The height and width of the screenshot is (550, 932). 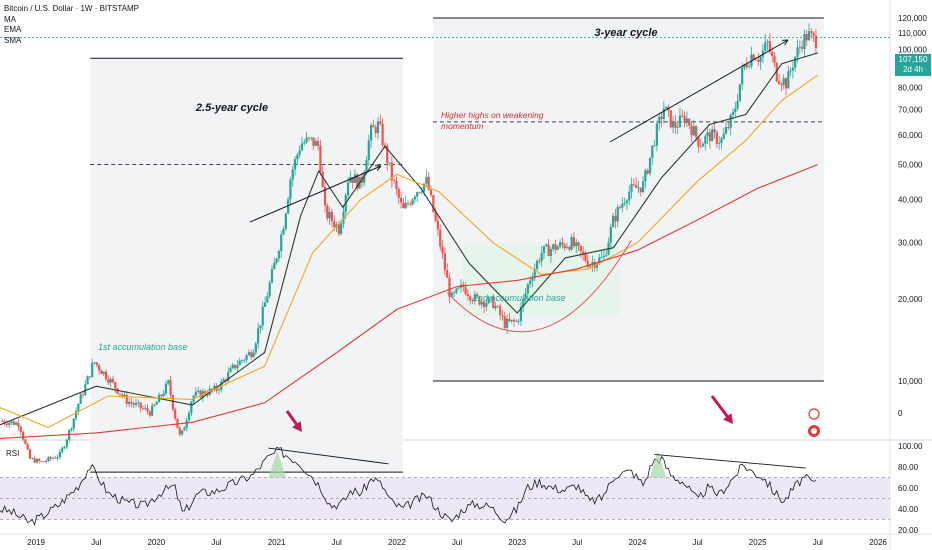 I want to click on y-tick-label: 120,000, so click(x=912, y=18).